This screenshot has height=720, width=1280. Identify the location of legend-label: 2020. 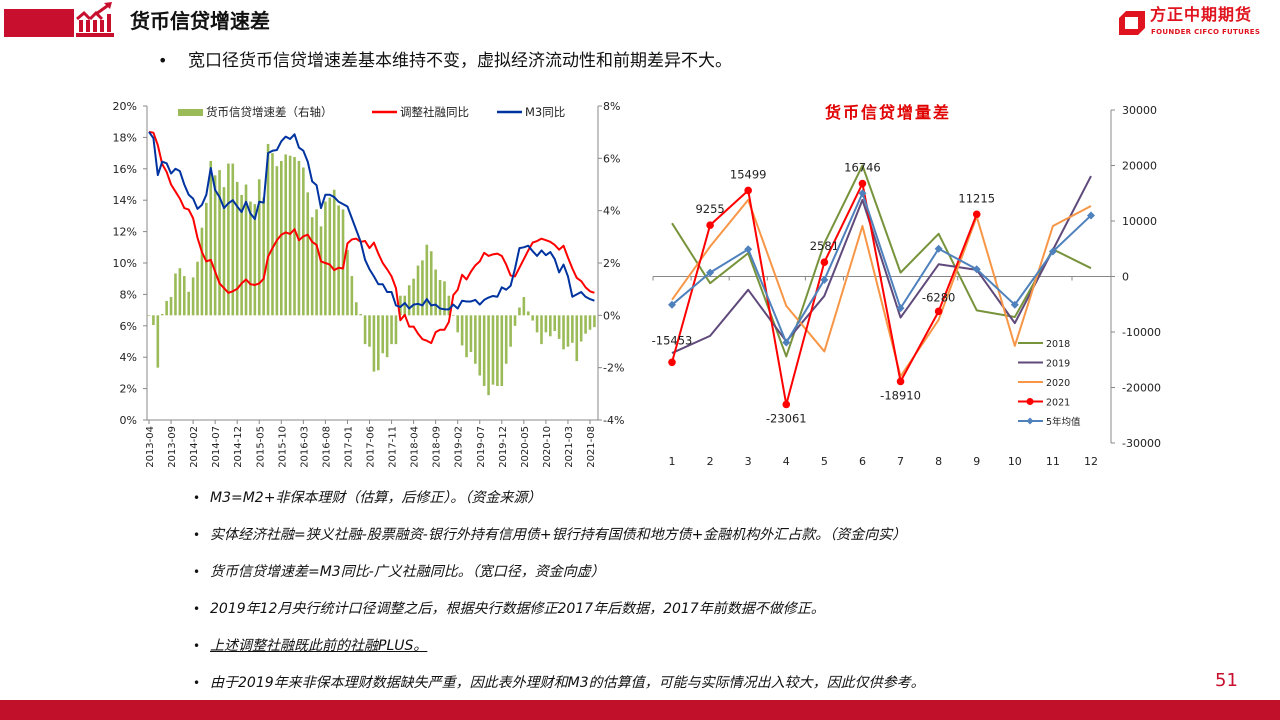
(1058, 383).